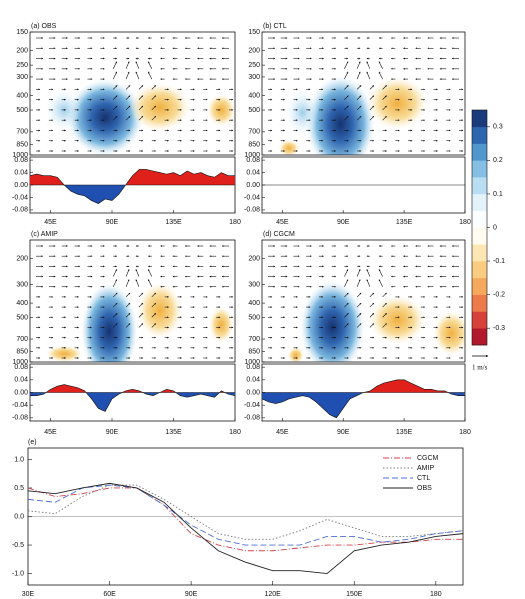  What do you see at coordinates (254, 65) in the screenshot?
I see `y-tick-label: 250` at bounding box center [254, 65].